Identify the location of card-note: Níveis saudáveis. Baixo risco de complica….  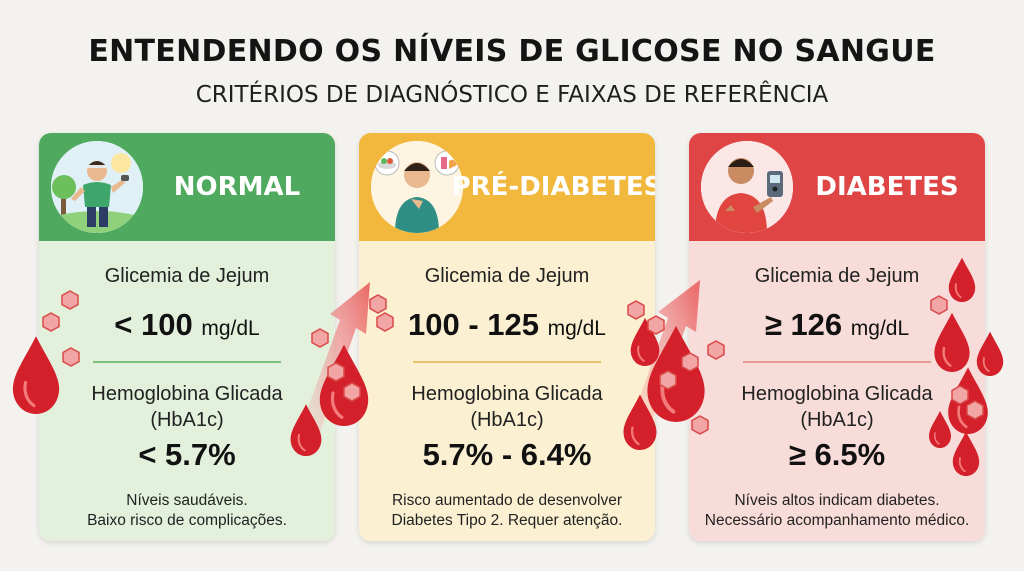
(187, 511).